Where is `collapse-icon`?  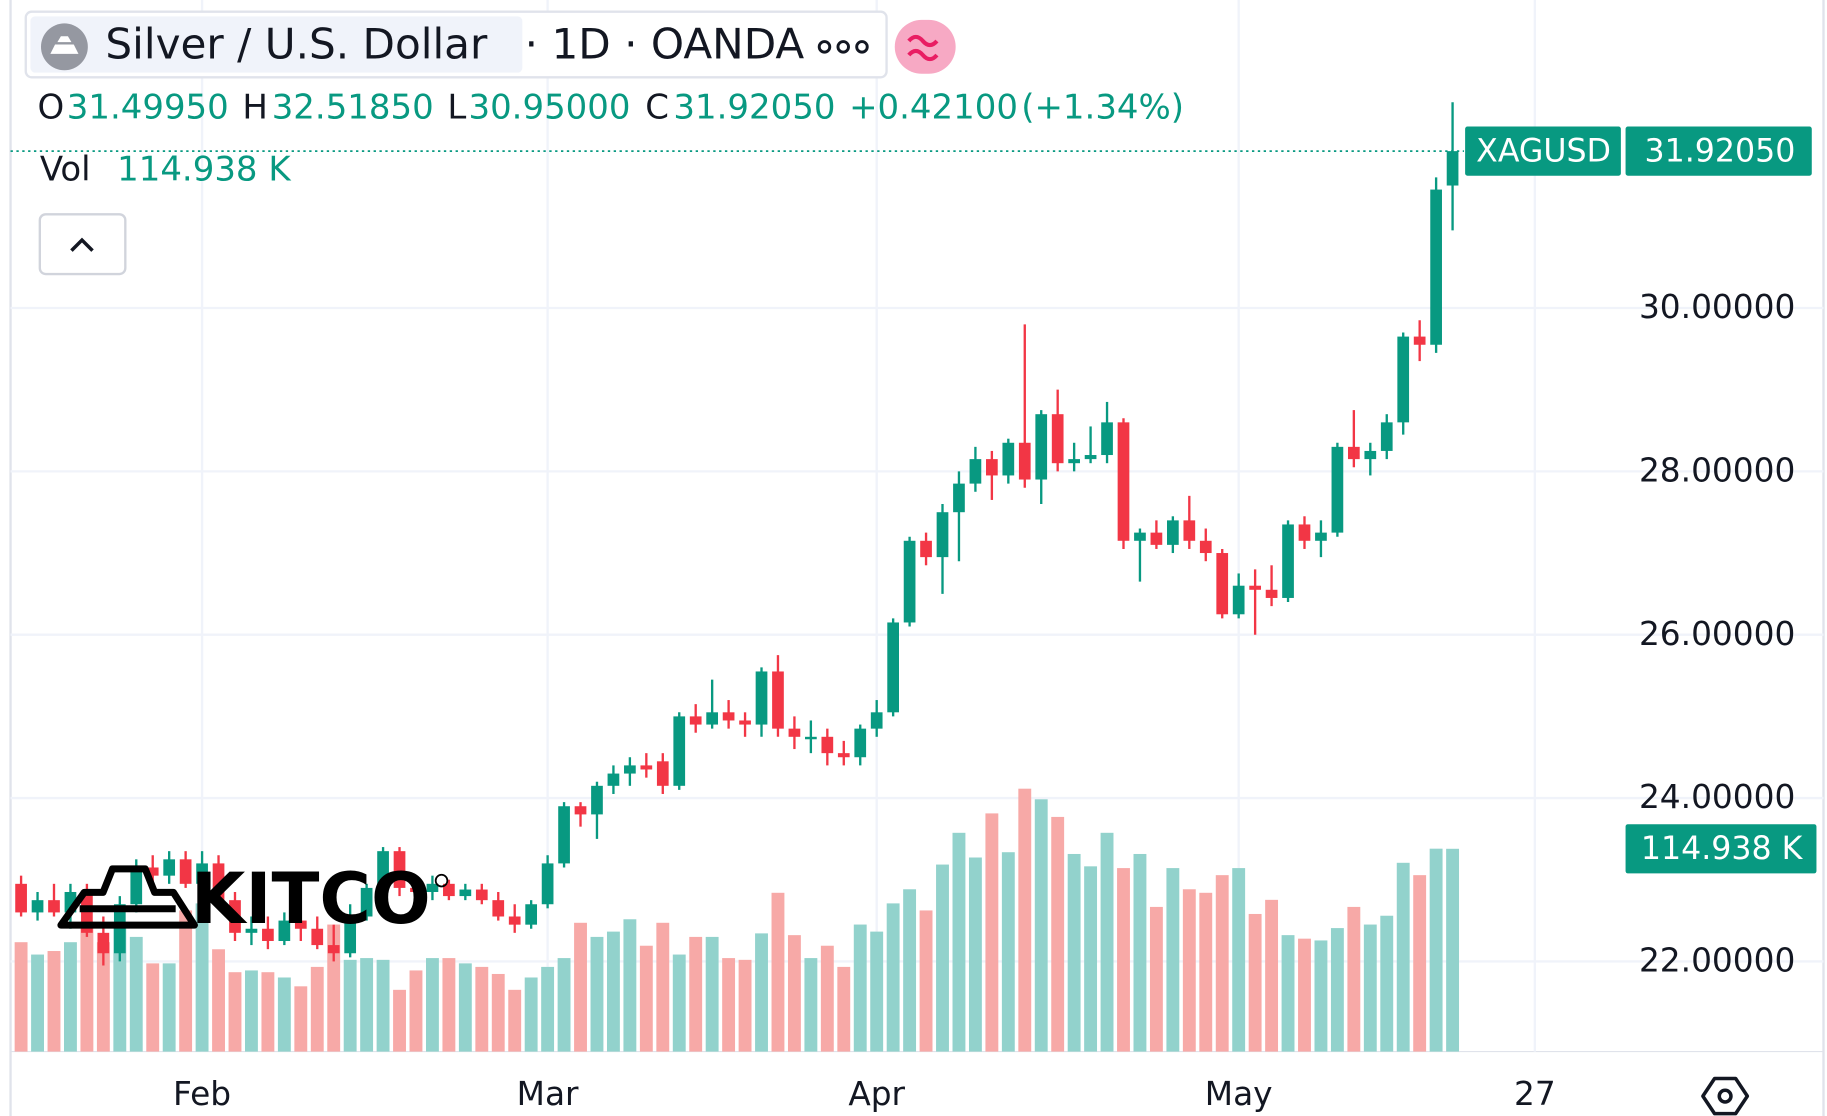
collapse-icon is located at coordinates (82, 244).